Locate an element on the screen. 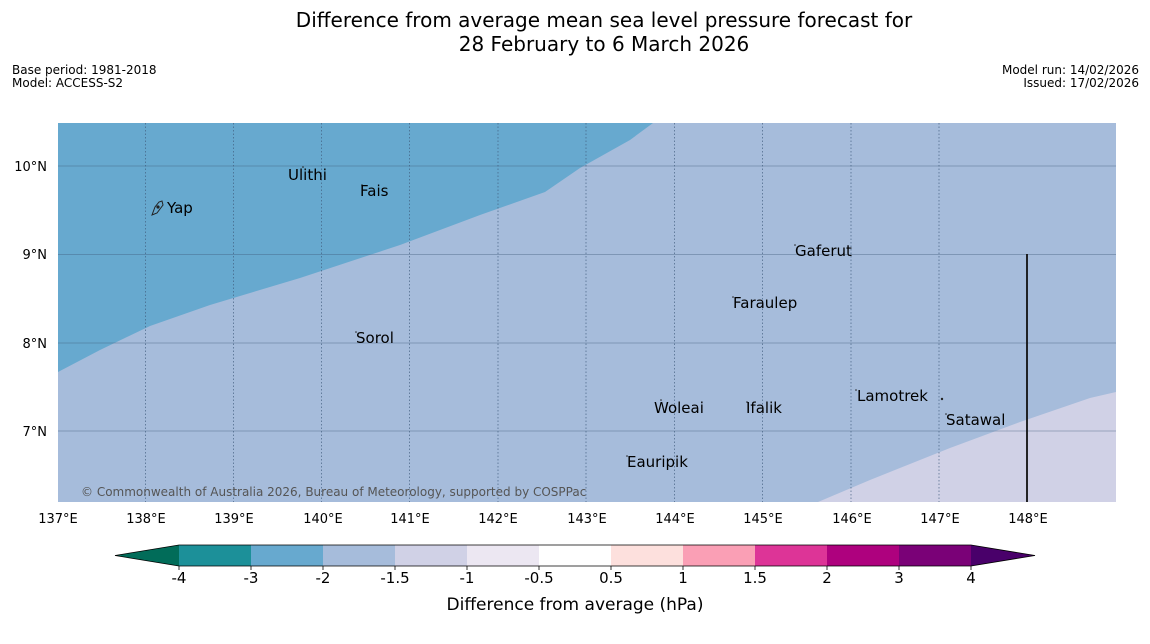 This screenshot has width=1150, height=644. base-period-text: Base period: 1981-2018 is located at coordinates (84, 70).